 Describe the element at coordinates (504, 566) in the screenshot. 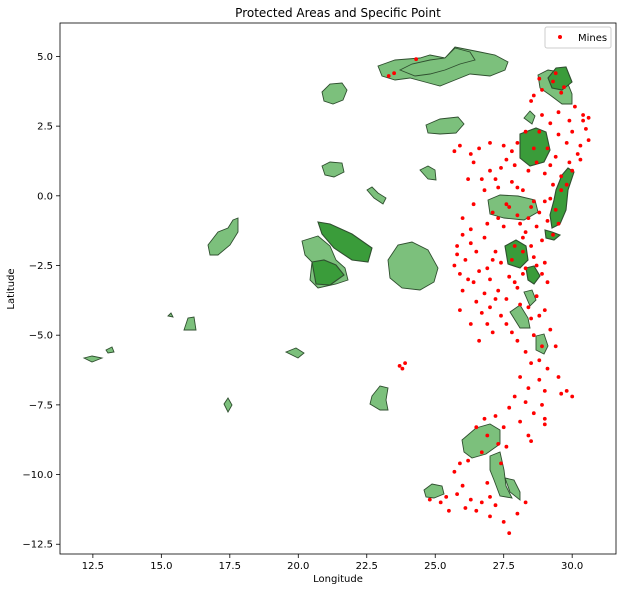

I see `x-tick-label: 27.5` at that location.